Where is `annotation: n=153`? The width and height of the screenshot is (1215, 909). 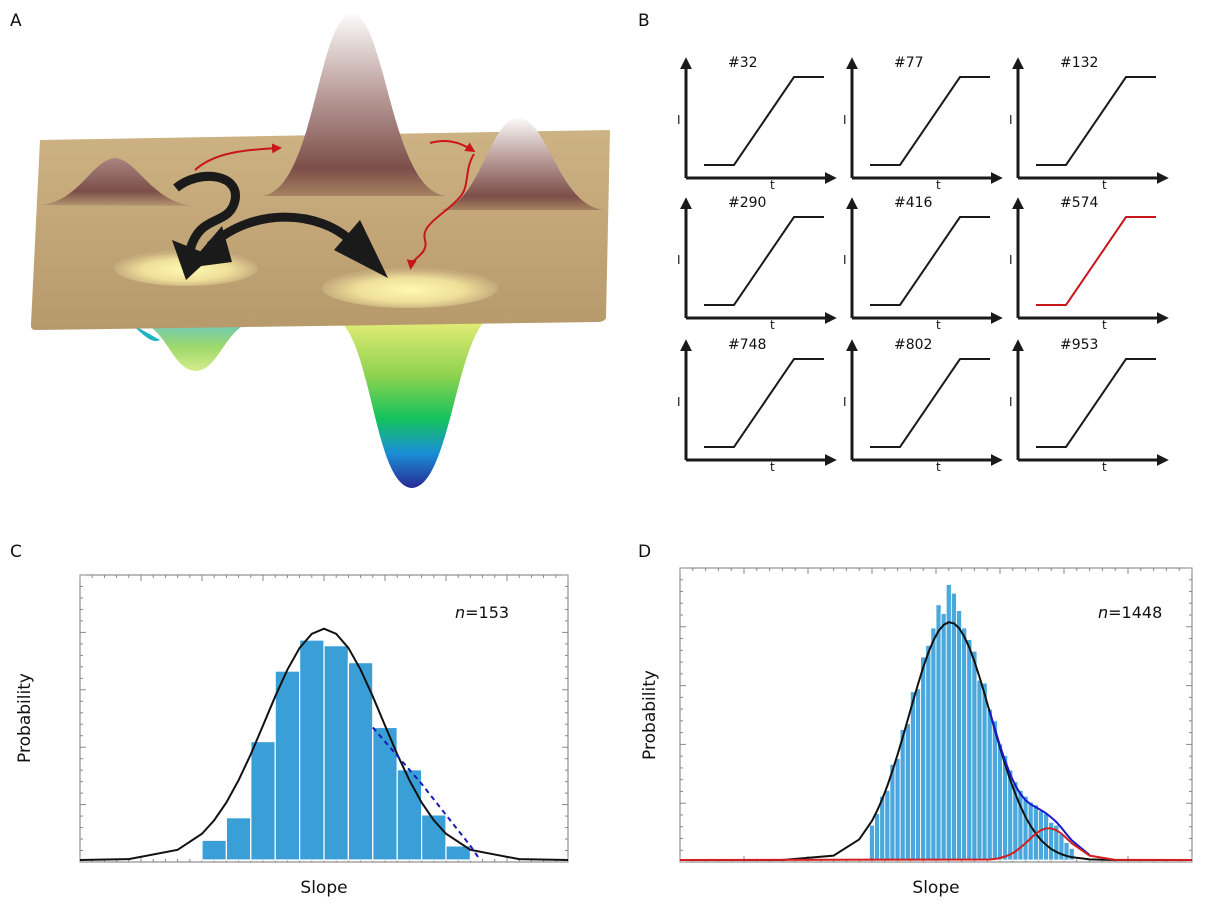 annotation: n=153 is located at coordinates (482, 612).